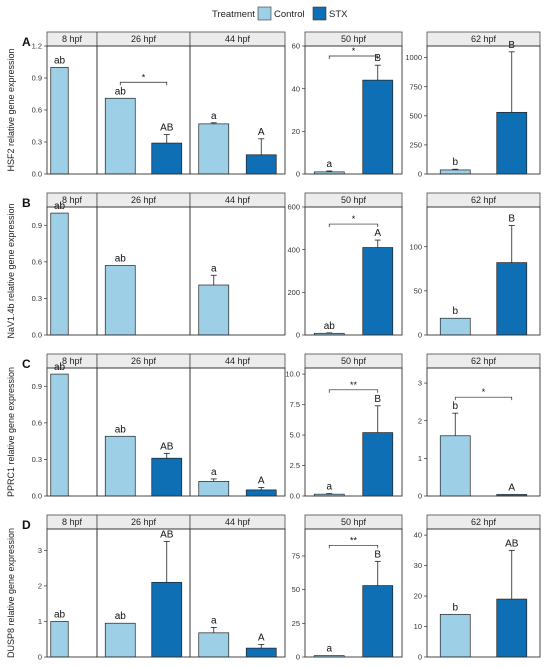  What do you see at coordinates (338, 14) in the screenshot?
I see `legend-label-stx: STX` at bounding box center [338, 14].